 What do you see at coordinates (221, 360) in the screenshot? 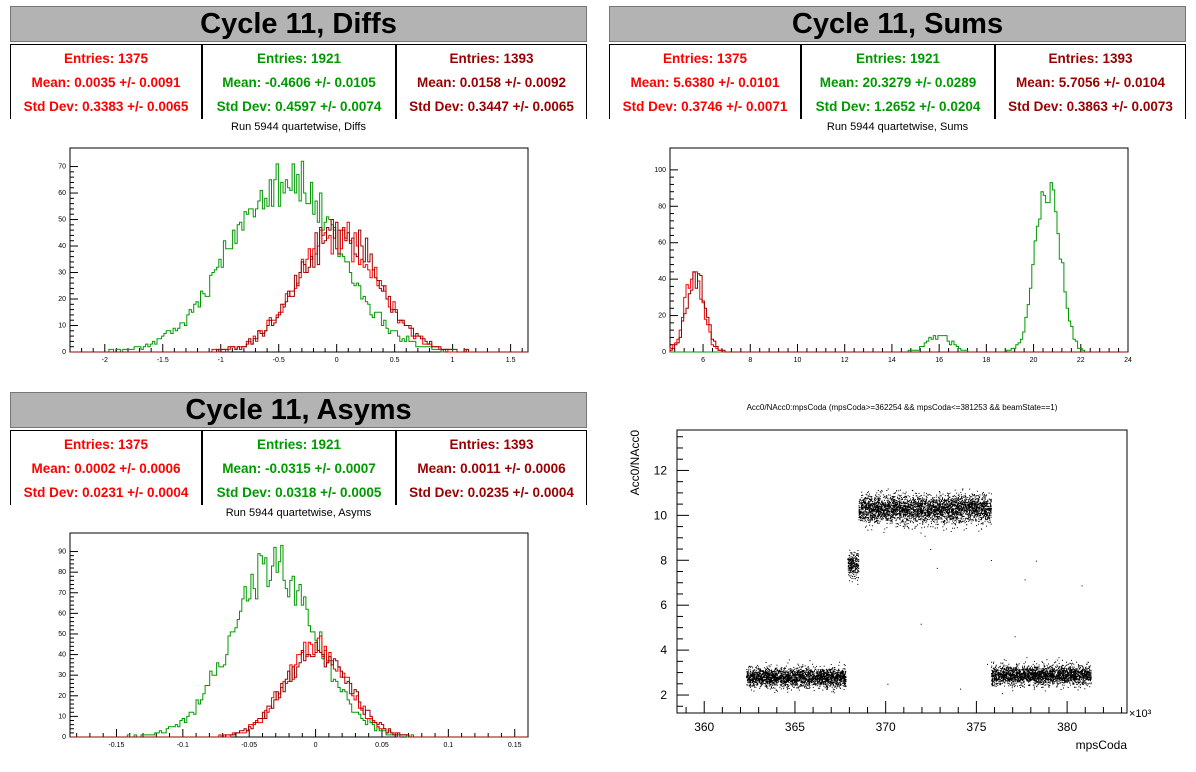
I see `x-tick-label: -1` at bounding box center [221, 360].